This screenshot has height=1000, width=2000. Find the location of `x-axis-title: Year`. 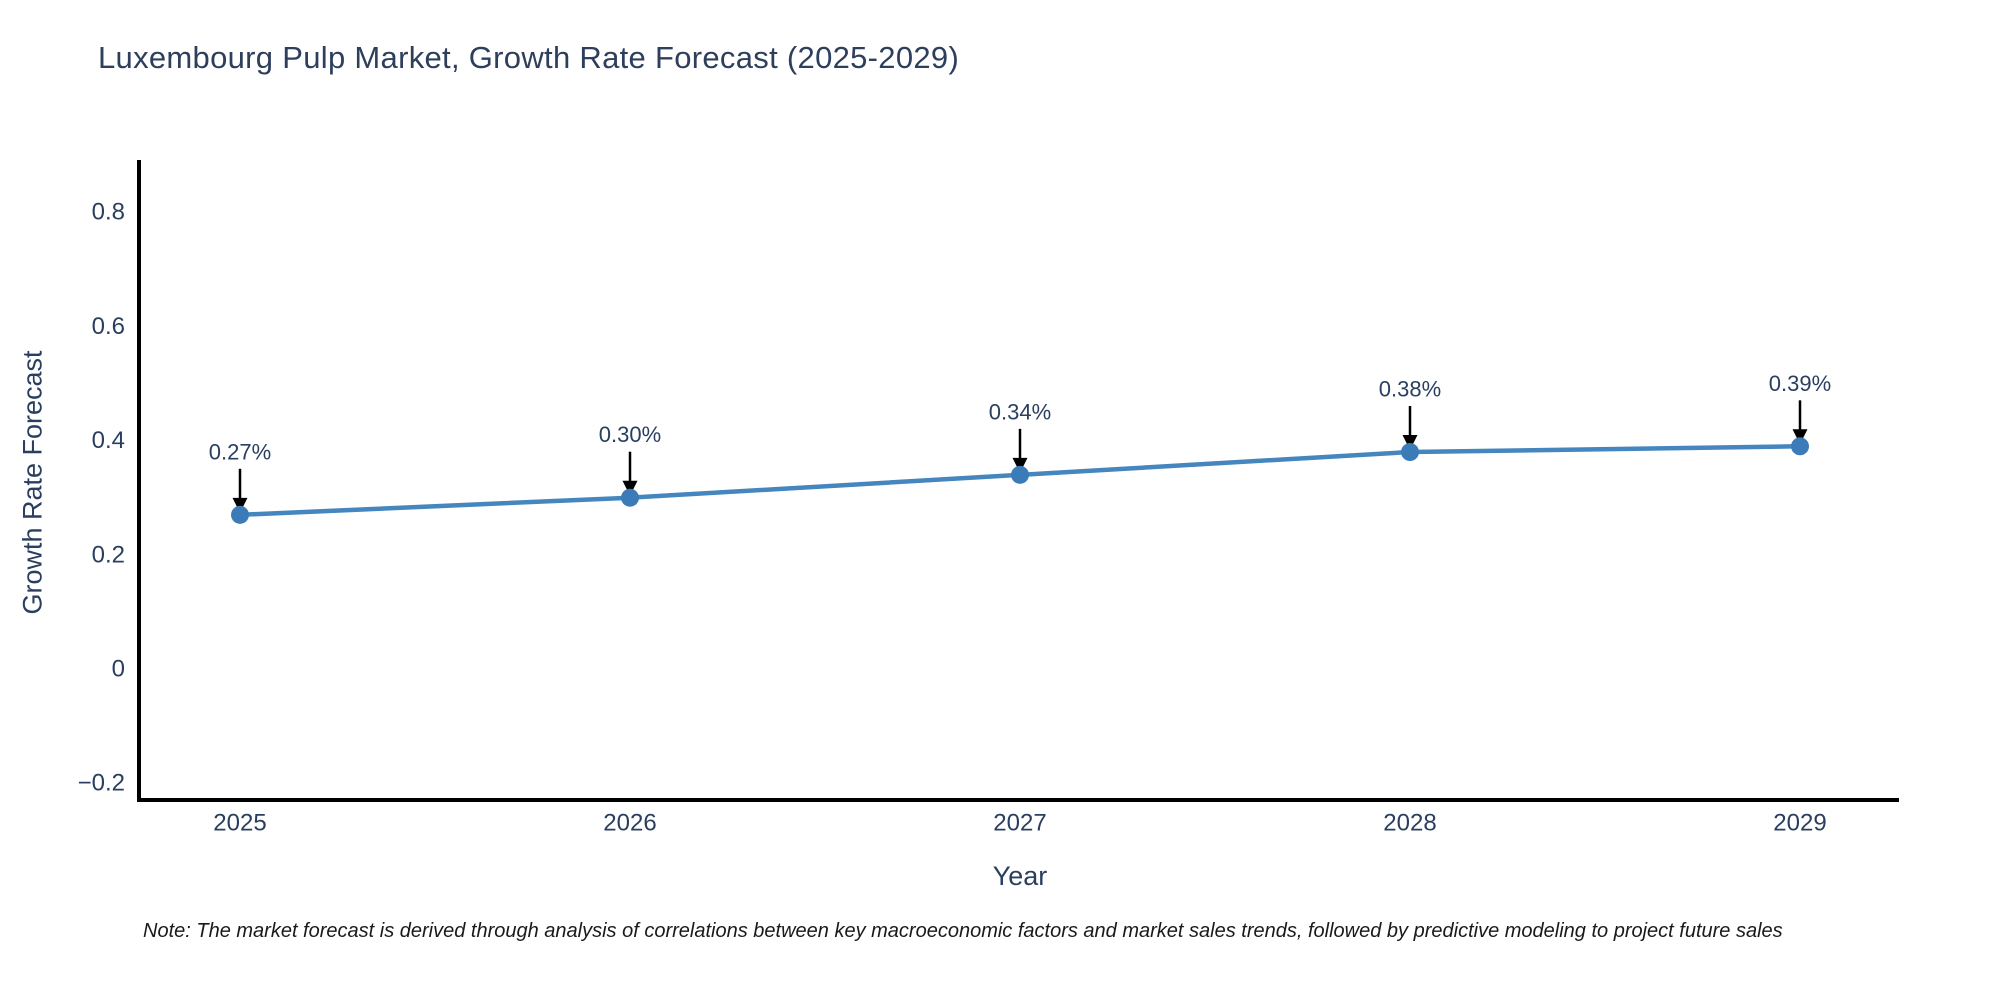

x-axis-title: Year is located at coordinates (1020, 876).